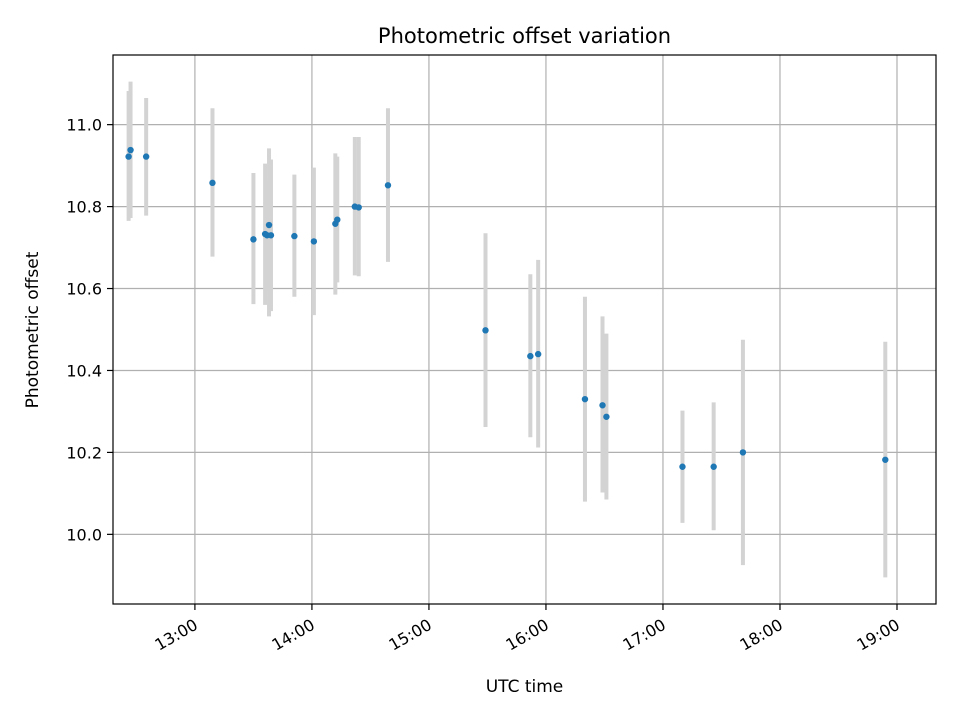 The height and width of the screenshot is (720, 960). Describe the element at coordinates (84, 370) in the screenshot. I see `y-tick-label: 10.4` at that location.